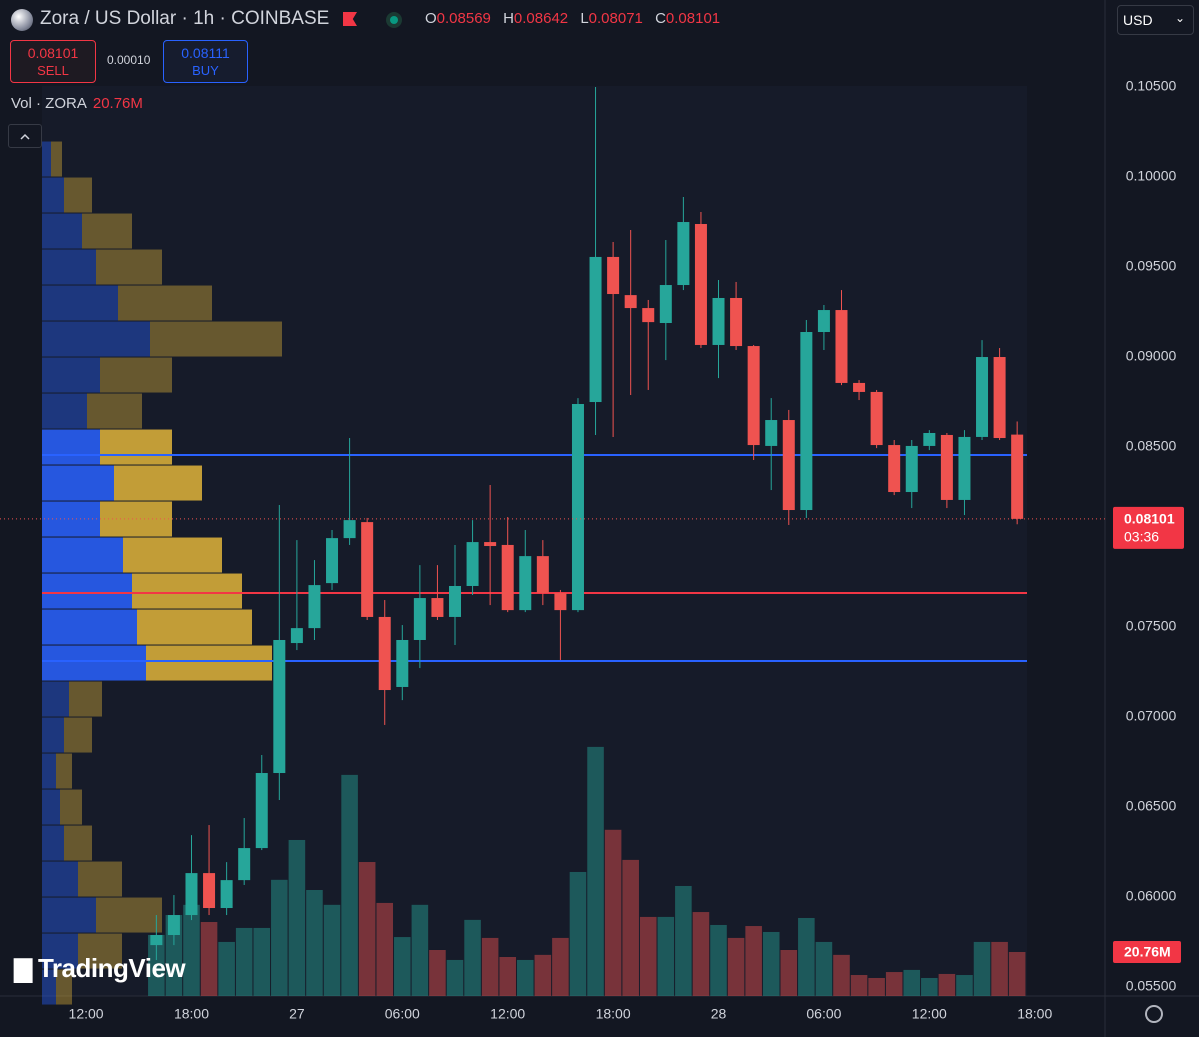 Image resolution: width=1199 pixels, height=1037 pixels. Describe the element at coordinates (1151, 356) in the screenshot. I see `y-tick-label: 0.09000` at that location.